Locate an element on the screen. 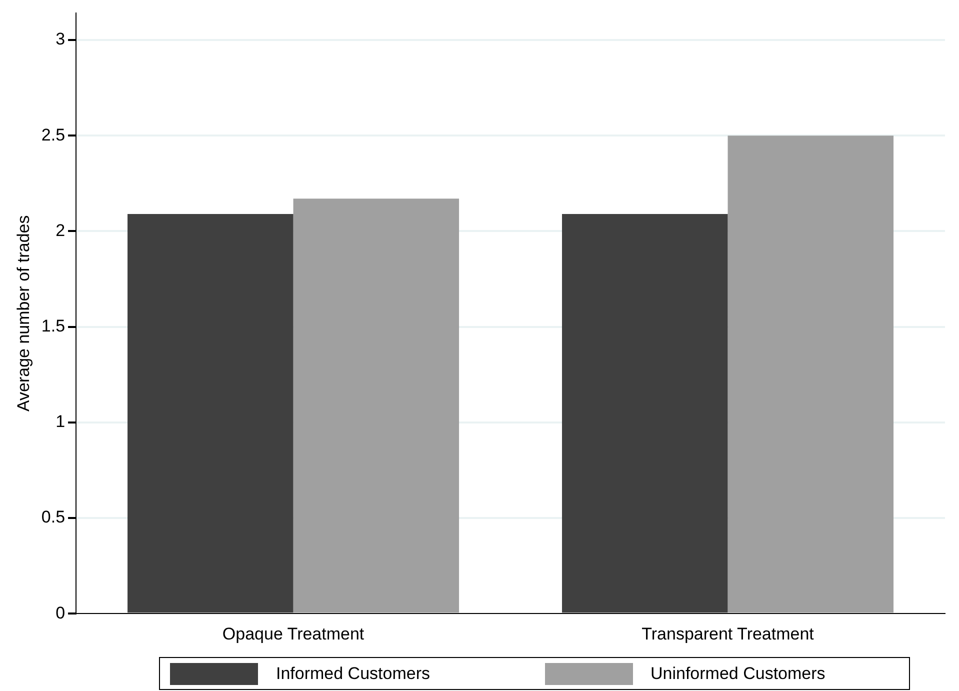 This screenshot has height=691, width=959. y-axis-title: Average number of trades is located at coordinates (23, 313).